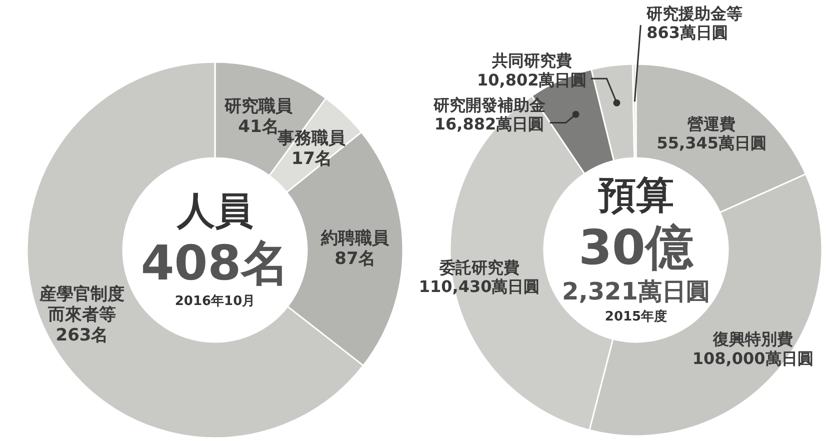 Image resolution: width=826 pixels, height=441 pixels. Describe the element at coordinates (531, 80) in the screenshot. I see `data-label: 10,802萬日圓` at that location.